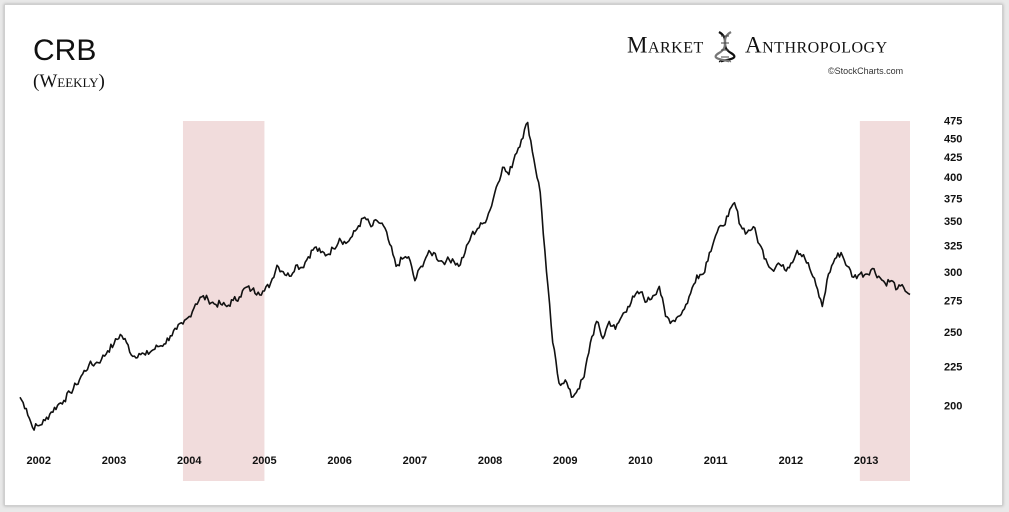  What do you see at coordinates (65, 50) in the screenshot?
I see `chart-title: CRB` at bounding box center [65, 50].